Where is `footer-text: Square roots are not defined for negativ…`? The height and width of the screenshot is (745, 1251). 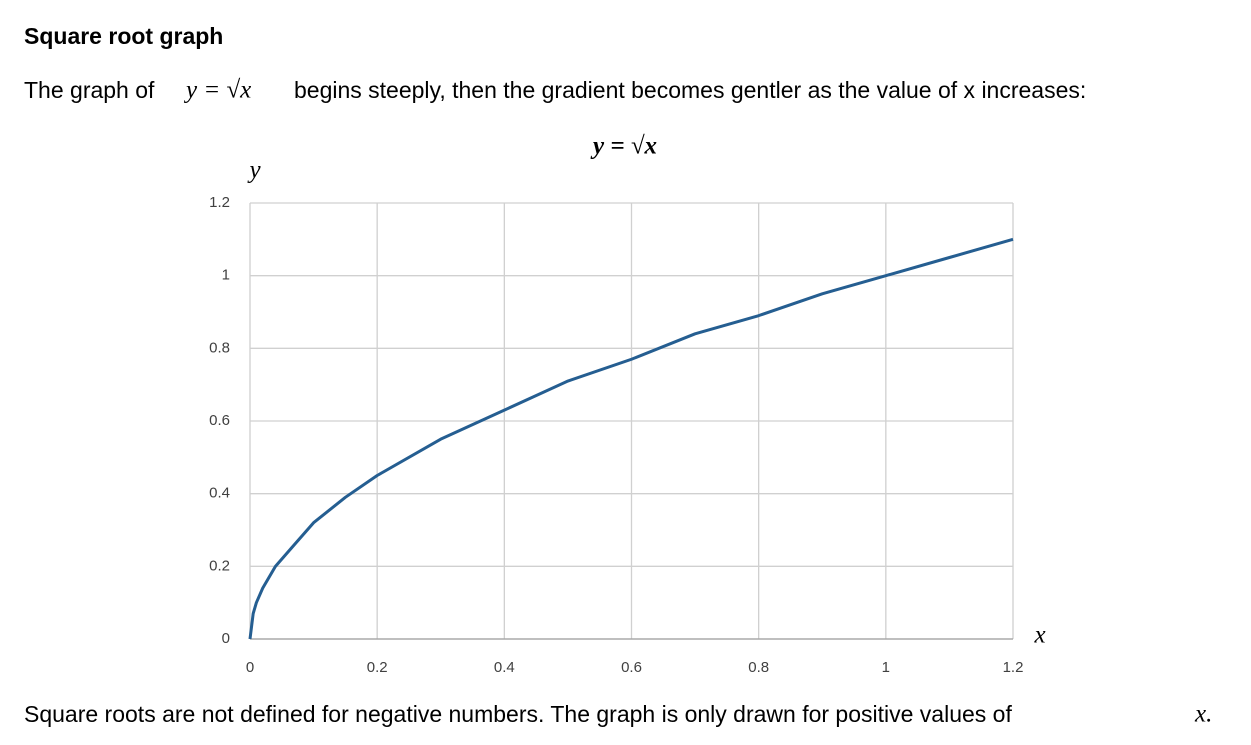
footer-text: Square roots are not defined for negativ… is located at coordinates (518, 714).